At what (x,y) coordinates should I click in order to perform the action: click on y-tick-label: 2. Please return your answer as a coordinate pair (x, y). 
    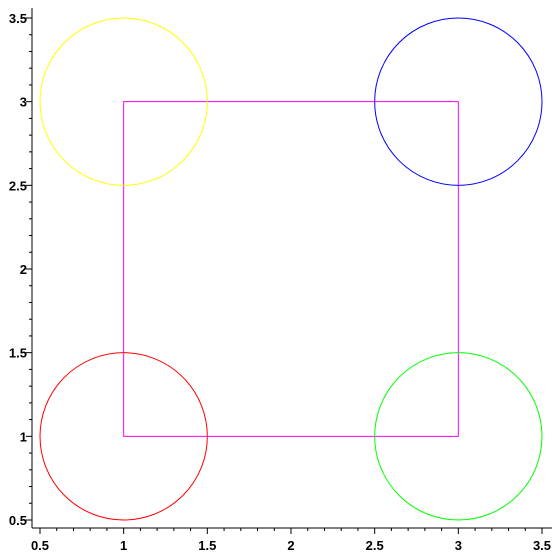
    Looking at the image, I should click on (23, 269).